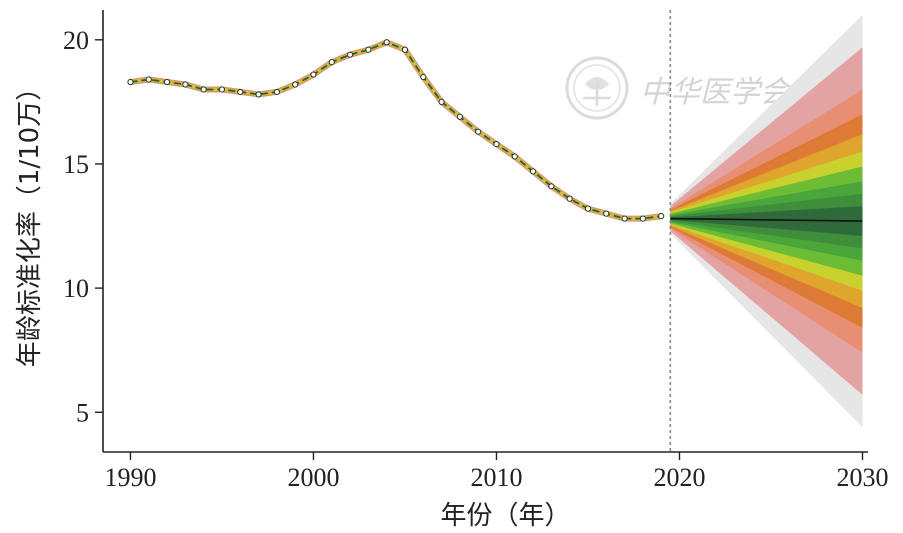  I want to click on observed-point-2002, so click(350, 54).